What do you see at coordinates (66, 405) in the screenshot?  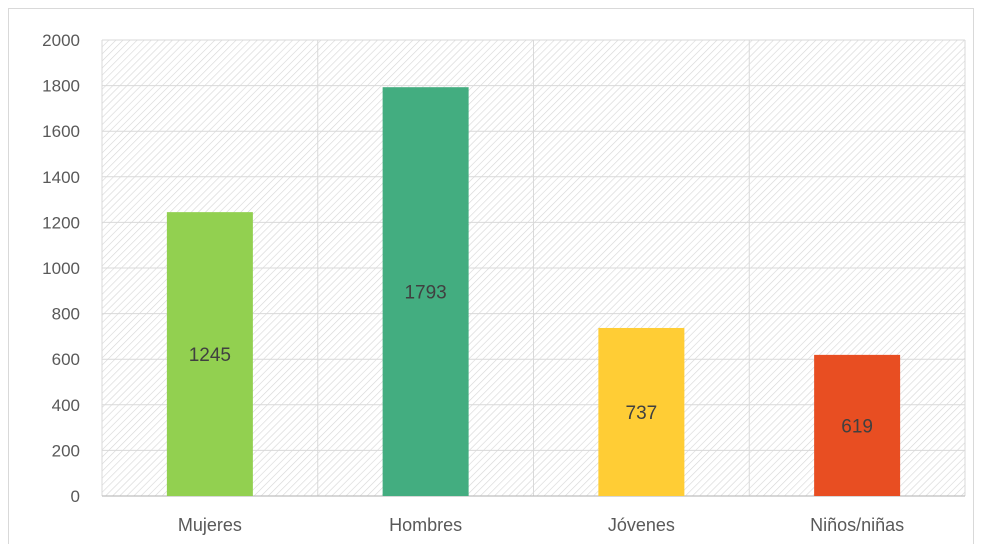 I see `y-tick-label: 400` at bounding box center [66, 405].